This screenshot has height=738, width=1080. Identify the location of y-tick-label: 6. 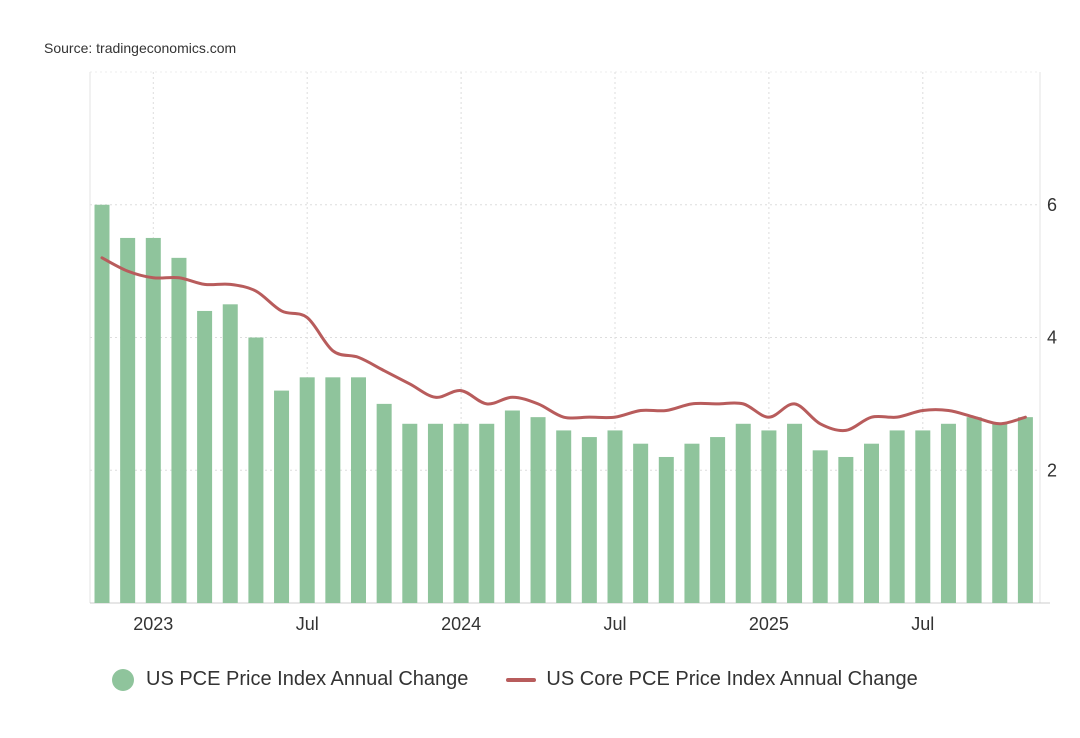
(1052, 205).